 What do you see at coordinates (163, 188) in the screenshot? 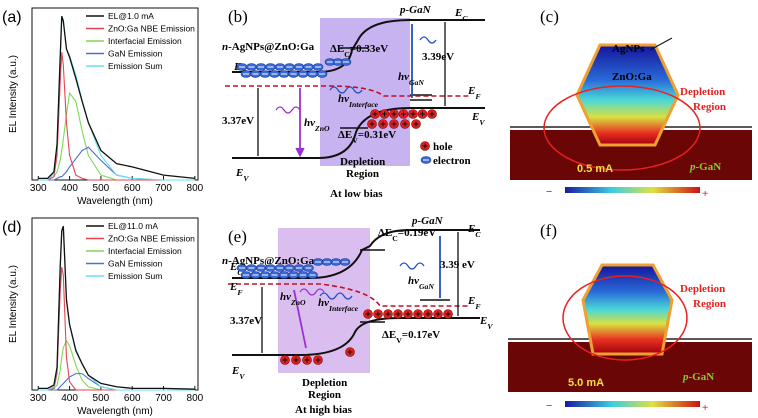
I see `x-tick-label: 700` at bounding box center [163, 188].